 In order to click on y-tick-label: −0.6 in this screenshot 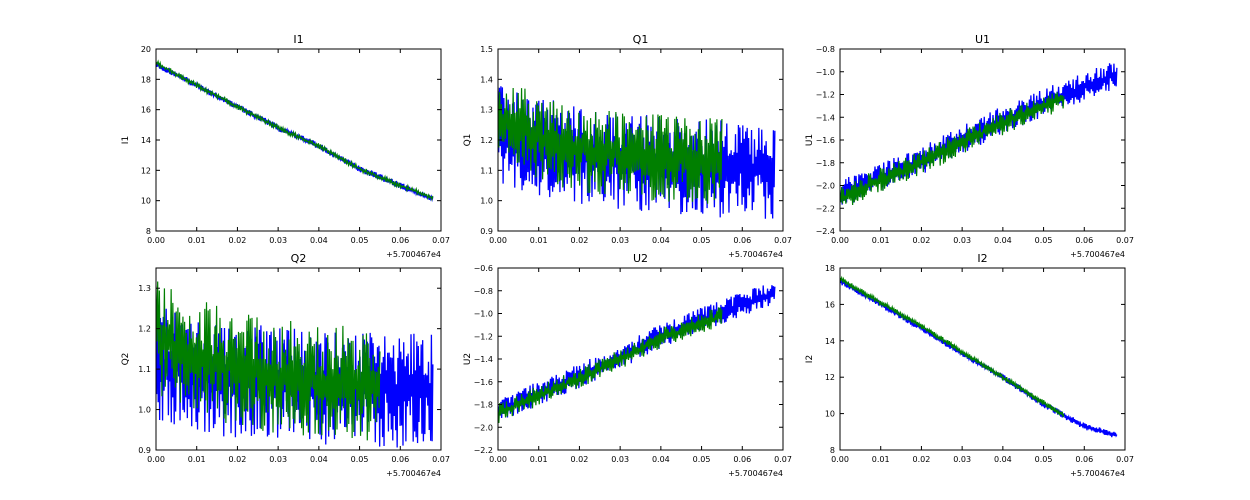, I will do `click(483, 268)`.